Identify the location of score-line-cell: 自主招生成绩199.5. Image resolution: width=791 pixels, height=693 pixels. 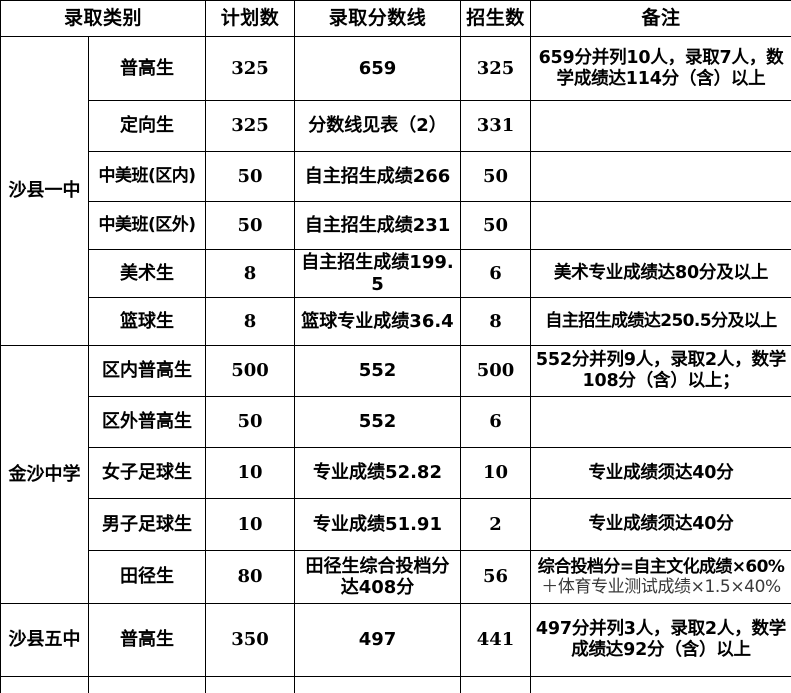
(378, 273).